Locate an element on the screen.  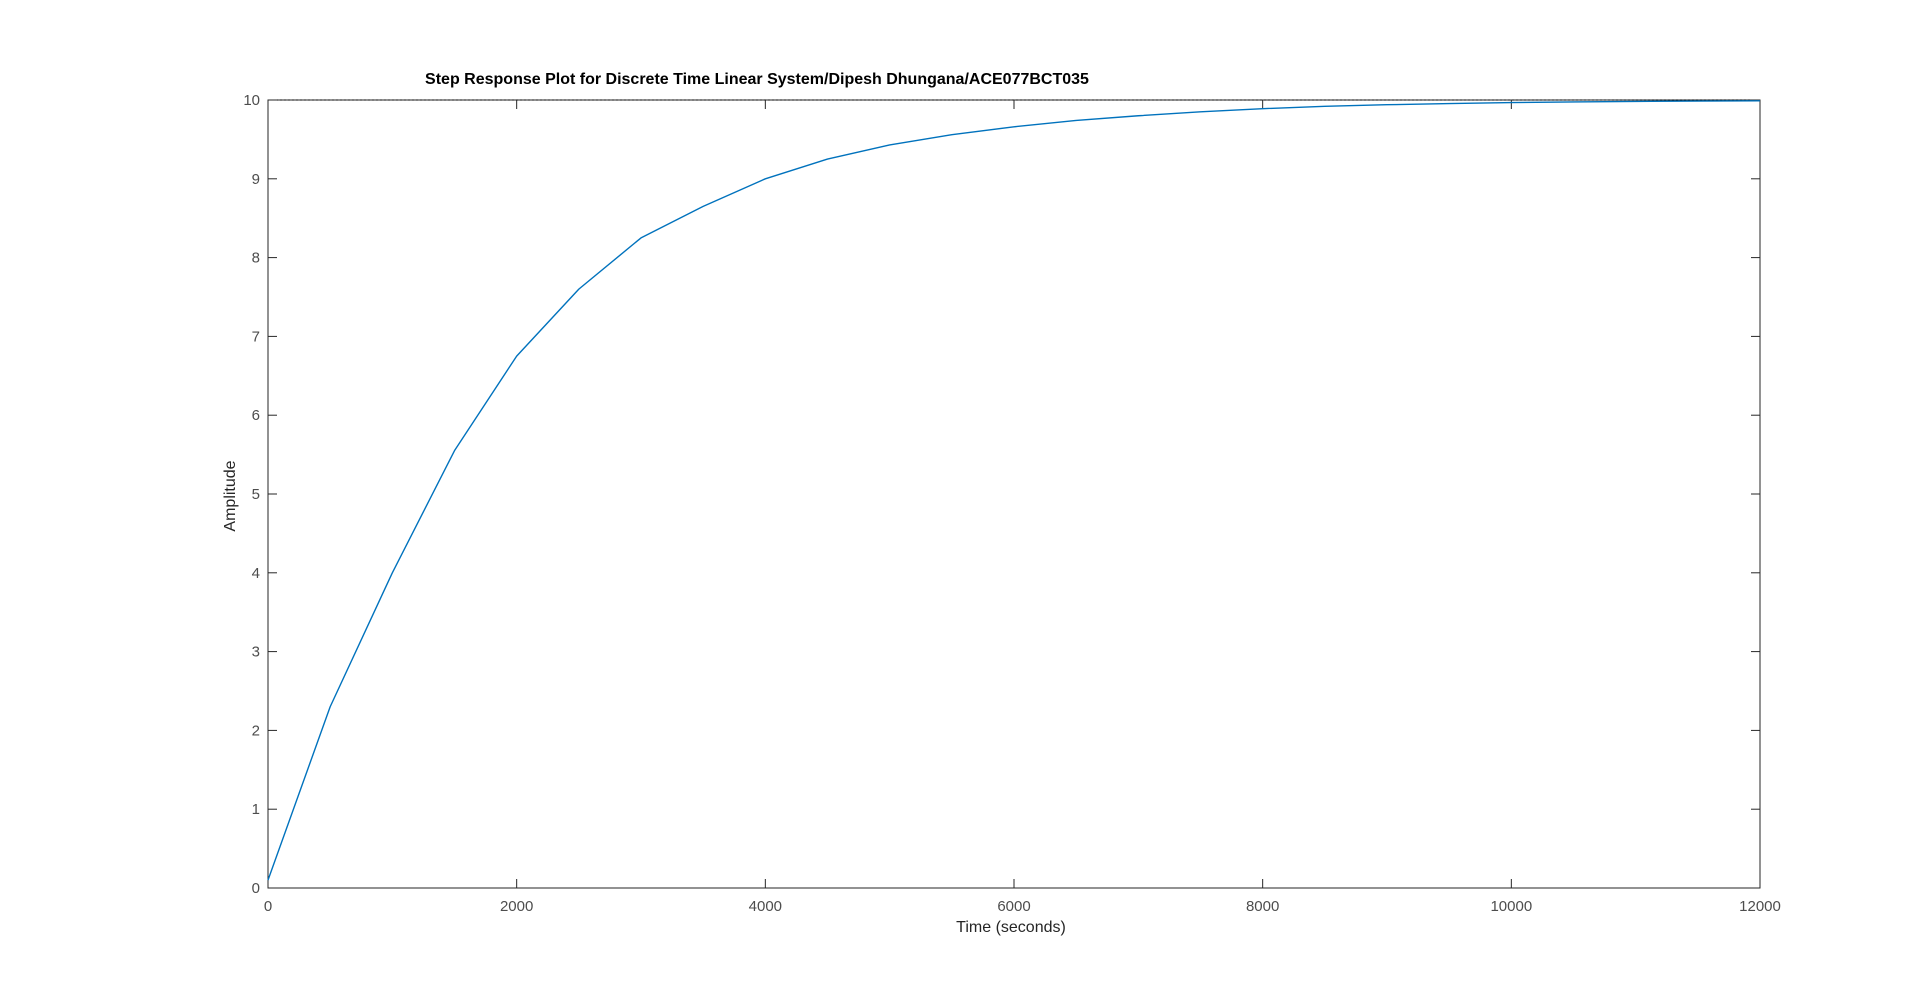
y-tick-label: 1 is located at coordinates (256, 809).